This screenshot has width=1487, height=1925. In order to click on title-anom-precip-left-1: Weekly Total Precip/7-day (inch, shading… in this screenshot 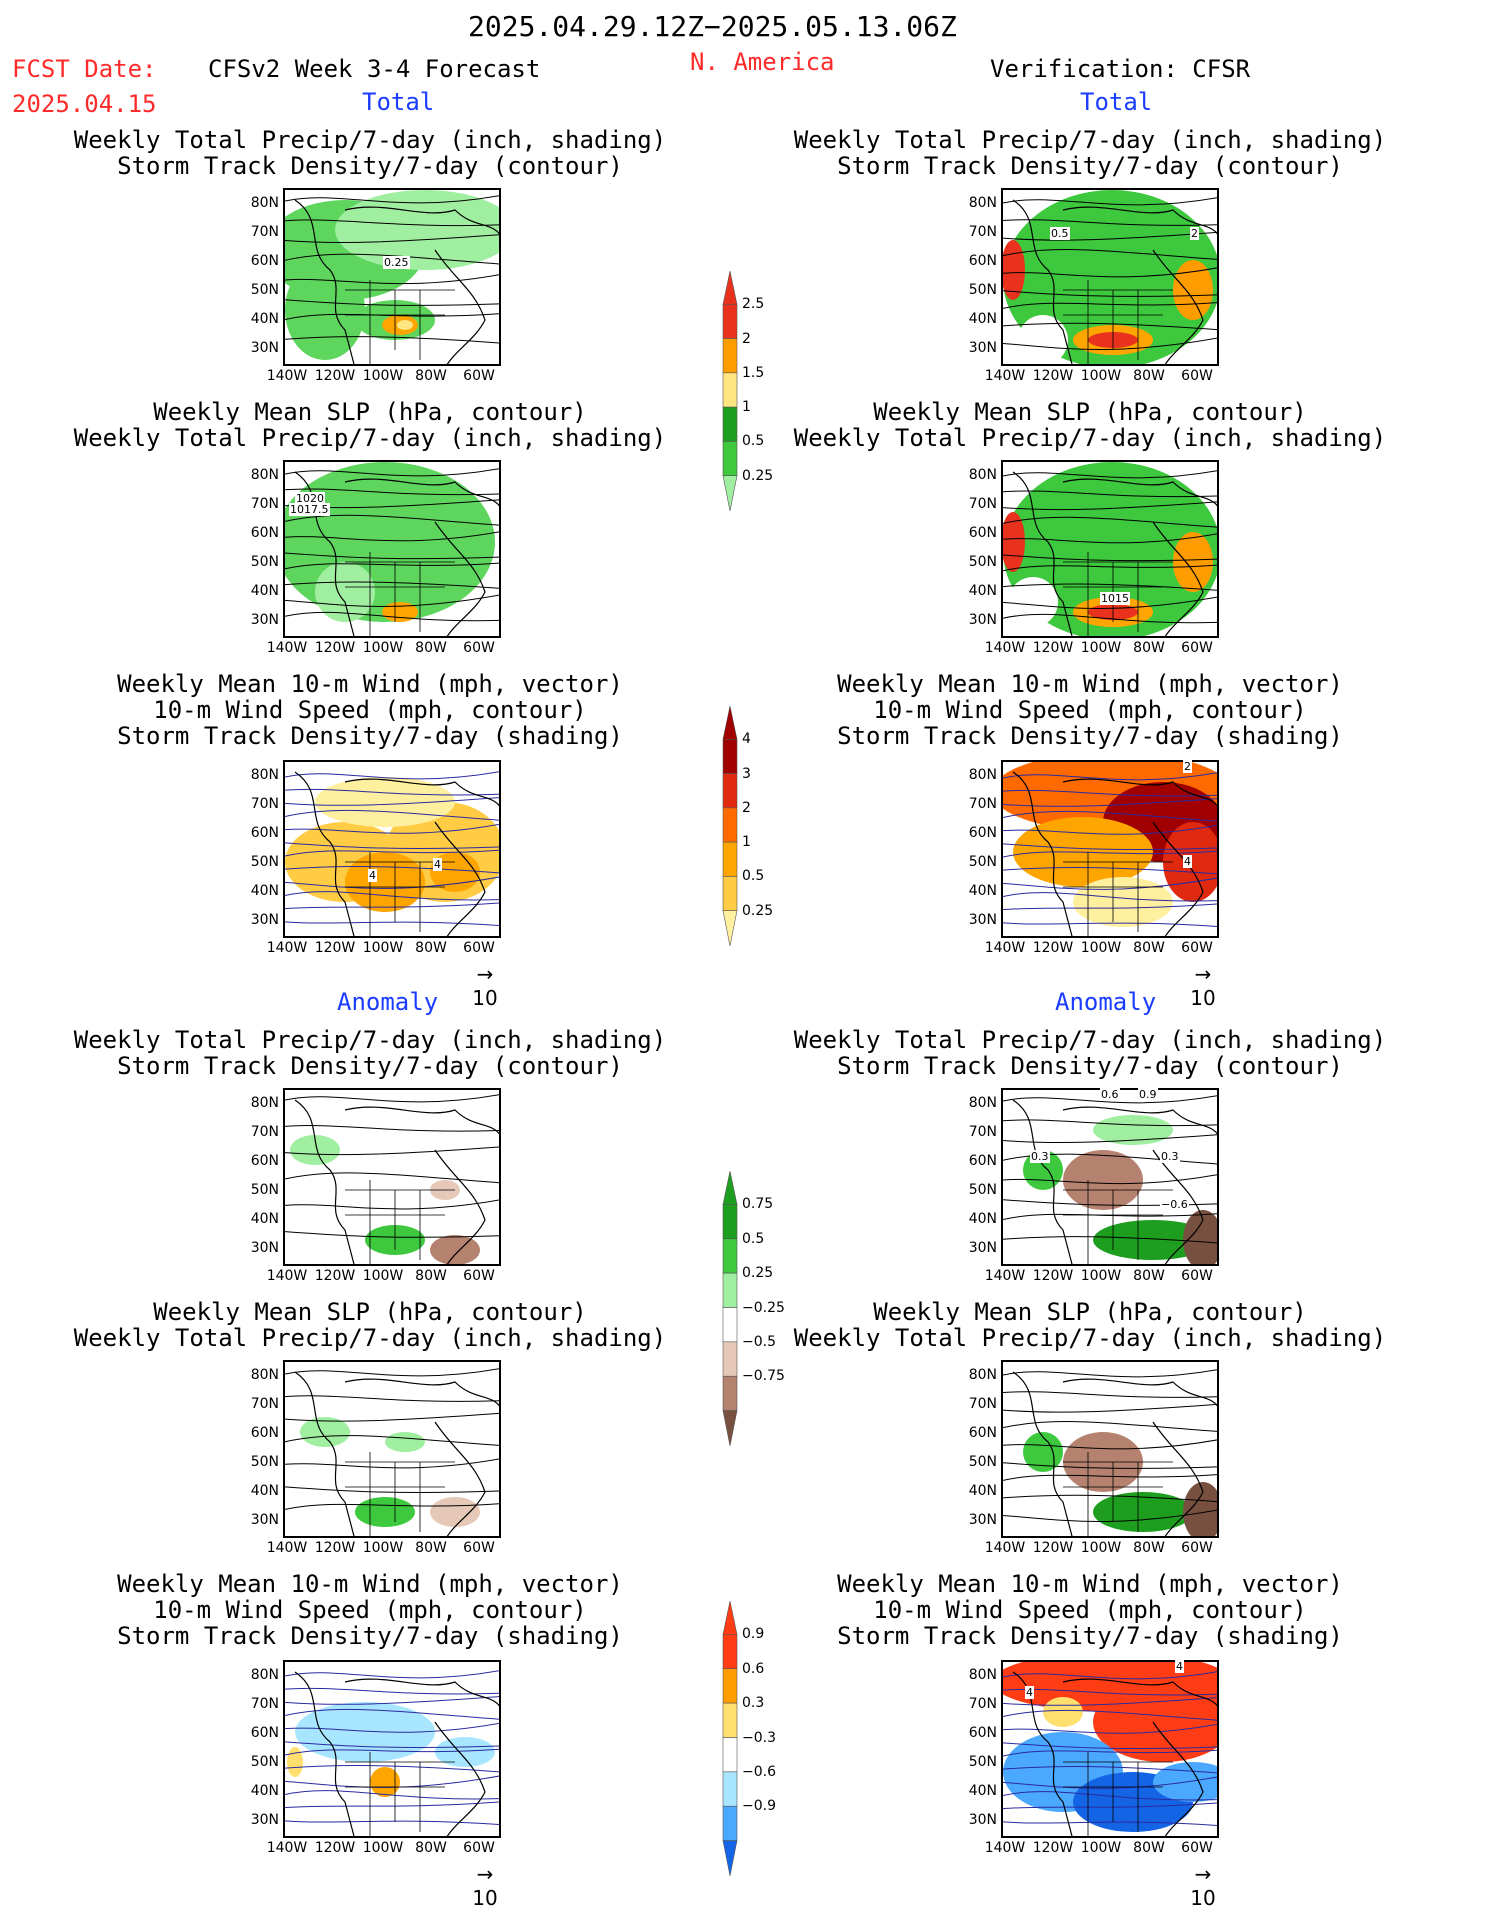, I will do `click(370, 1040)`.